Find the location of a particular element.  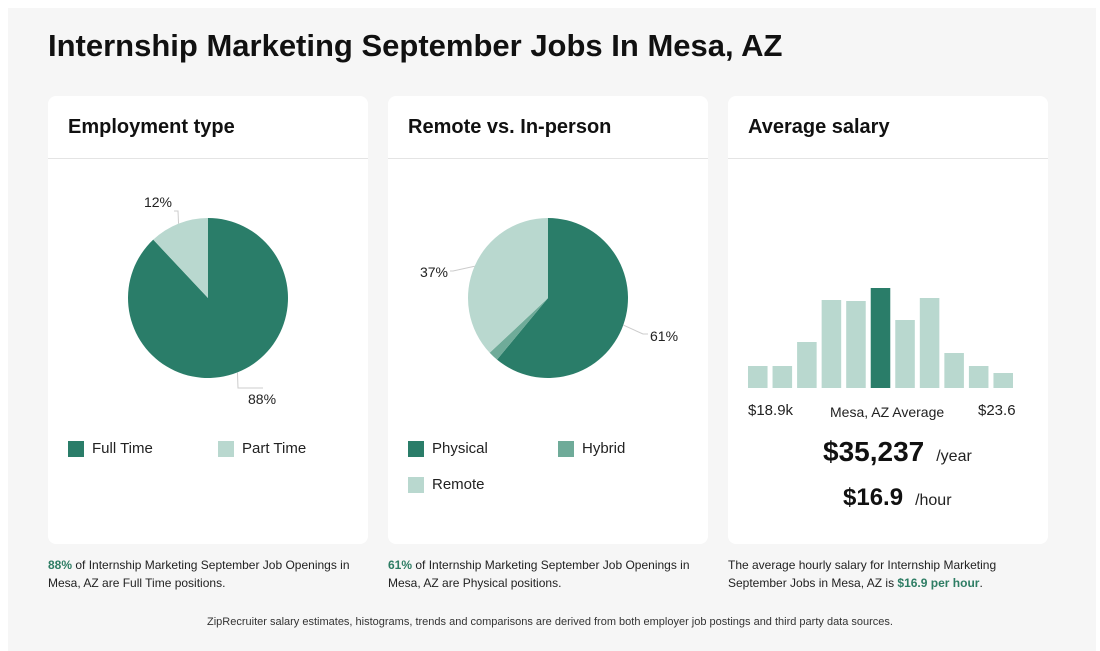

histogram-min-label: $18.9k is located at coordinates (771, 410).